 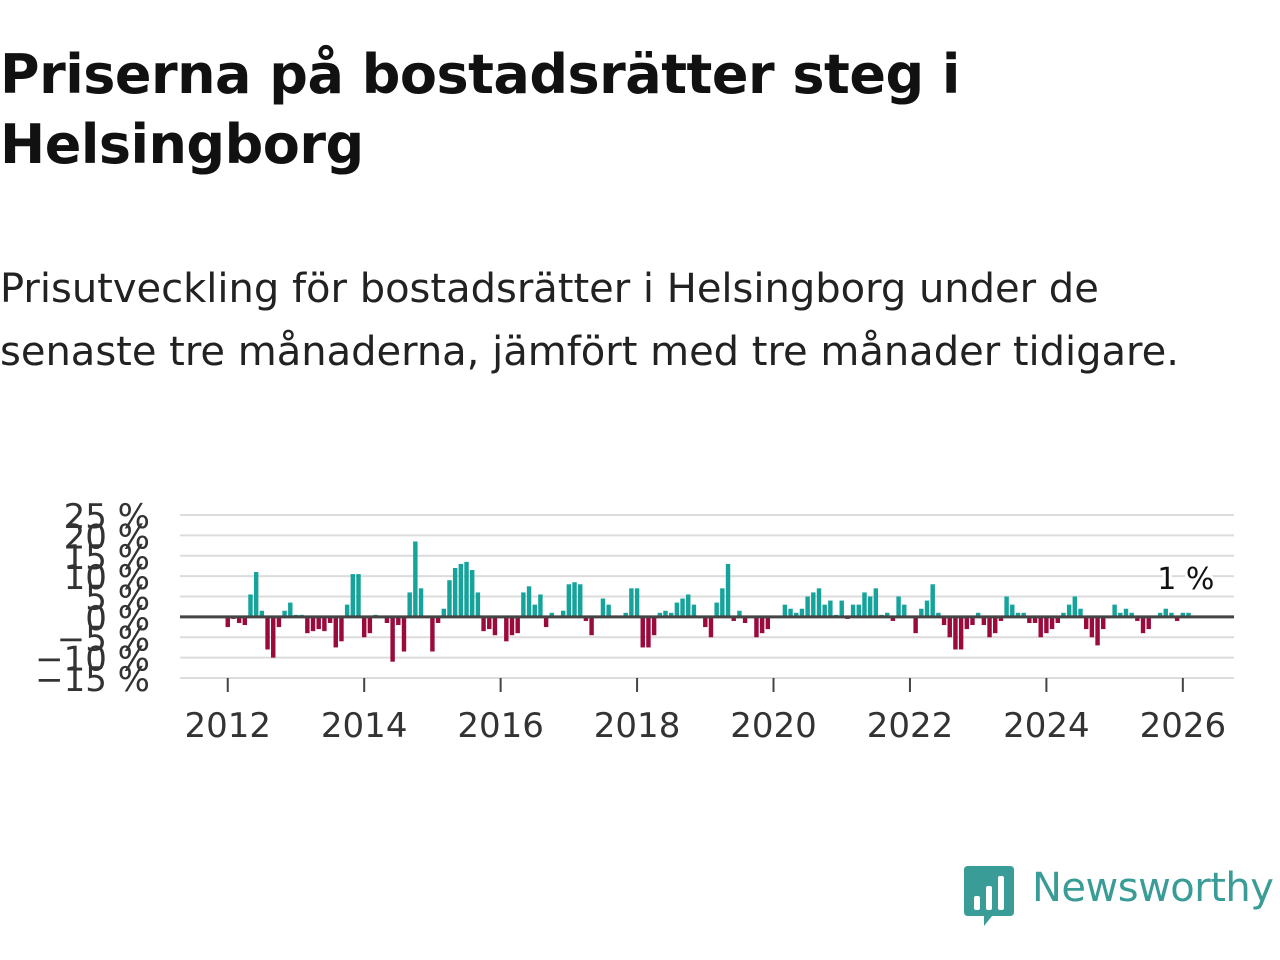 I want to click on x-tick-label: 2022, so click(x=910, y=726).